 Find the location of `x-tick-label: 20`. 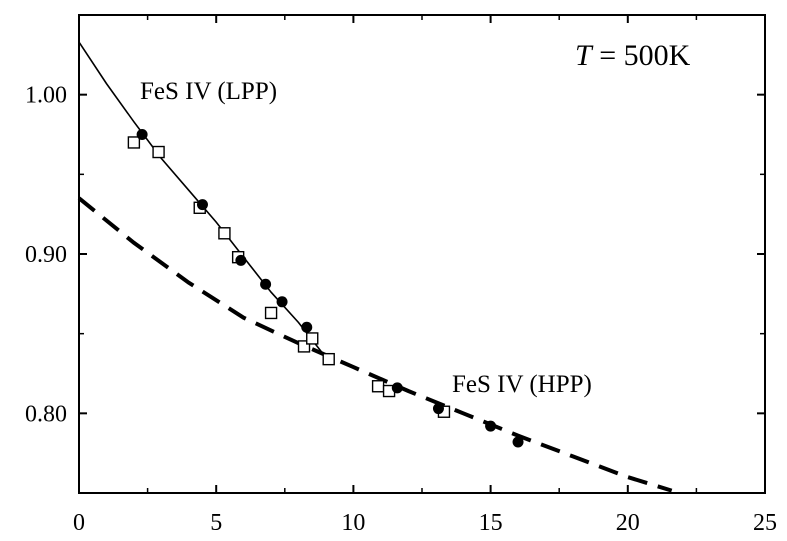

x-tick-label: 20 is located at coordinates (628, 523).